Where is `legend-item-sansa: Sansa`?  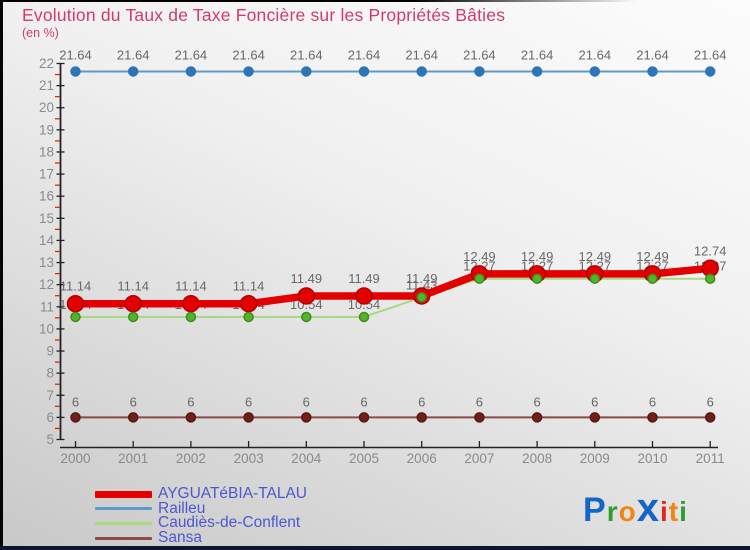
legend-item-sansa: Sansa is located at coordinates (201, 537).